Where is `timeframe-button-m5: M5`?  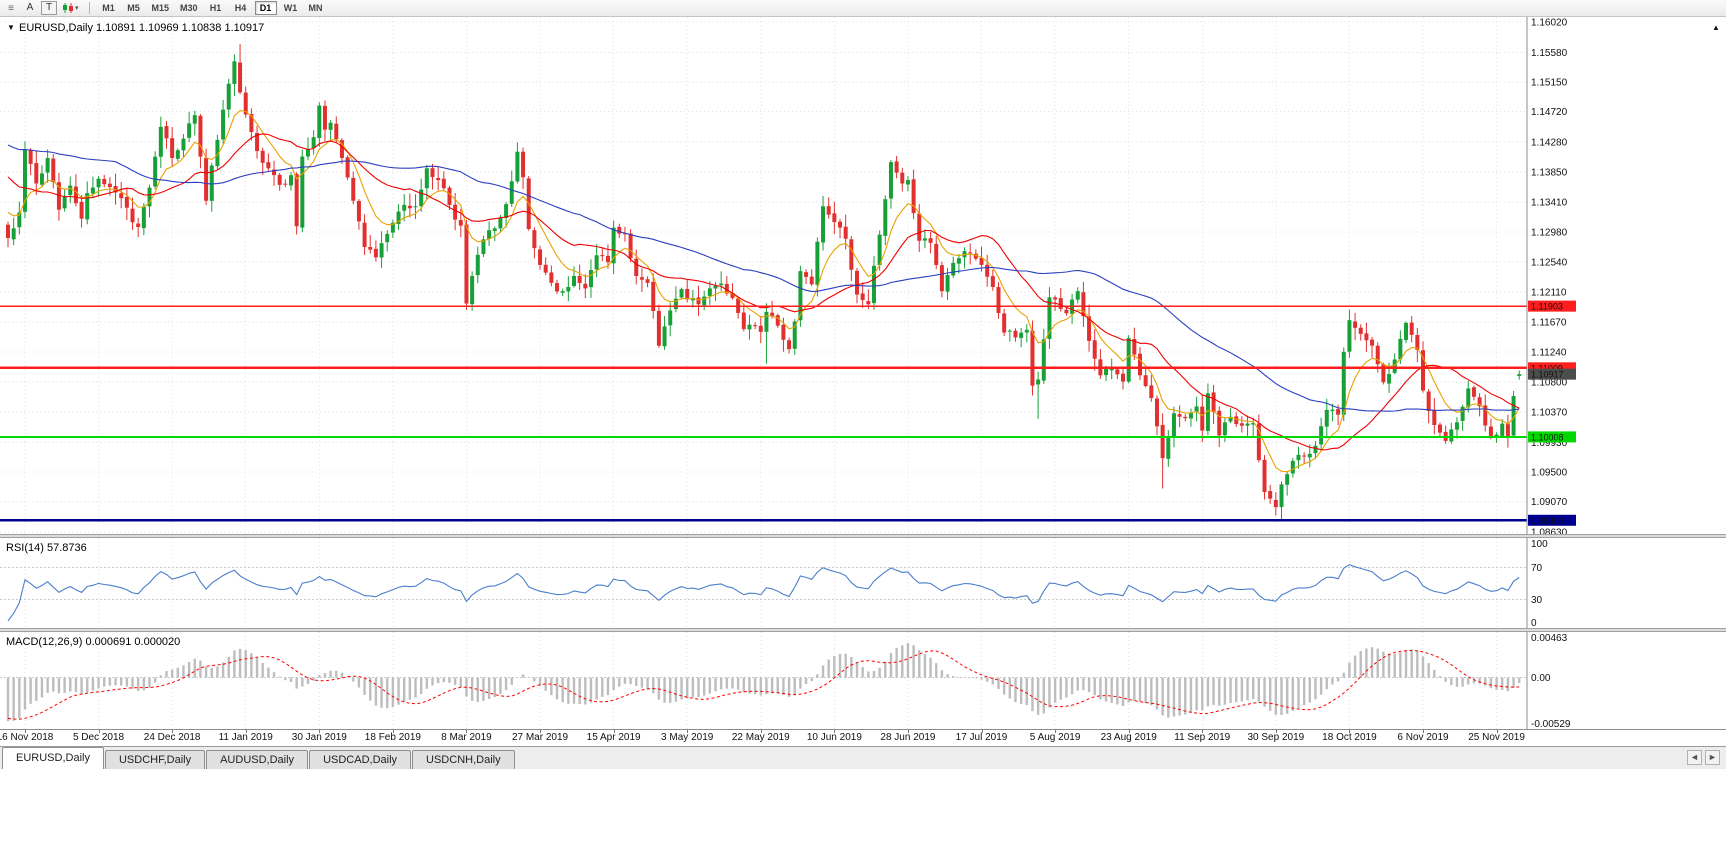 timeframe-button-m5: M5 is located at coordinates (134, 8).